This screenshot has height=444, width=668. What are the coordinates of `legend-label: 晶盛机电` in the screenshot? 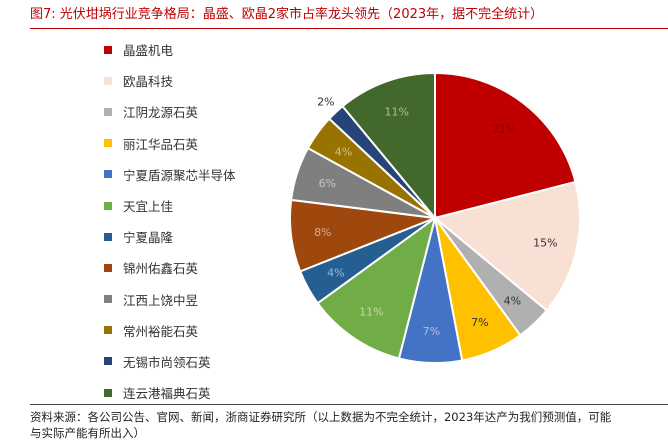 It's located at (148, 51).